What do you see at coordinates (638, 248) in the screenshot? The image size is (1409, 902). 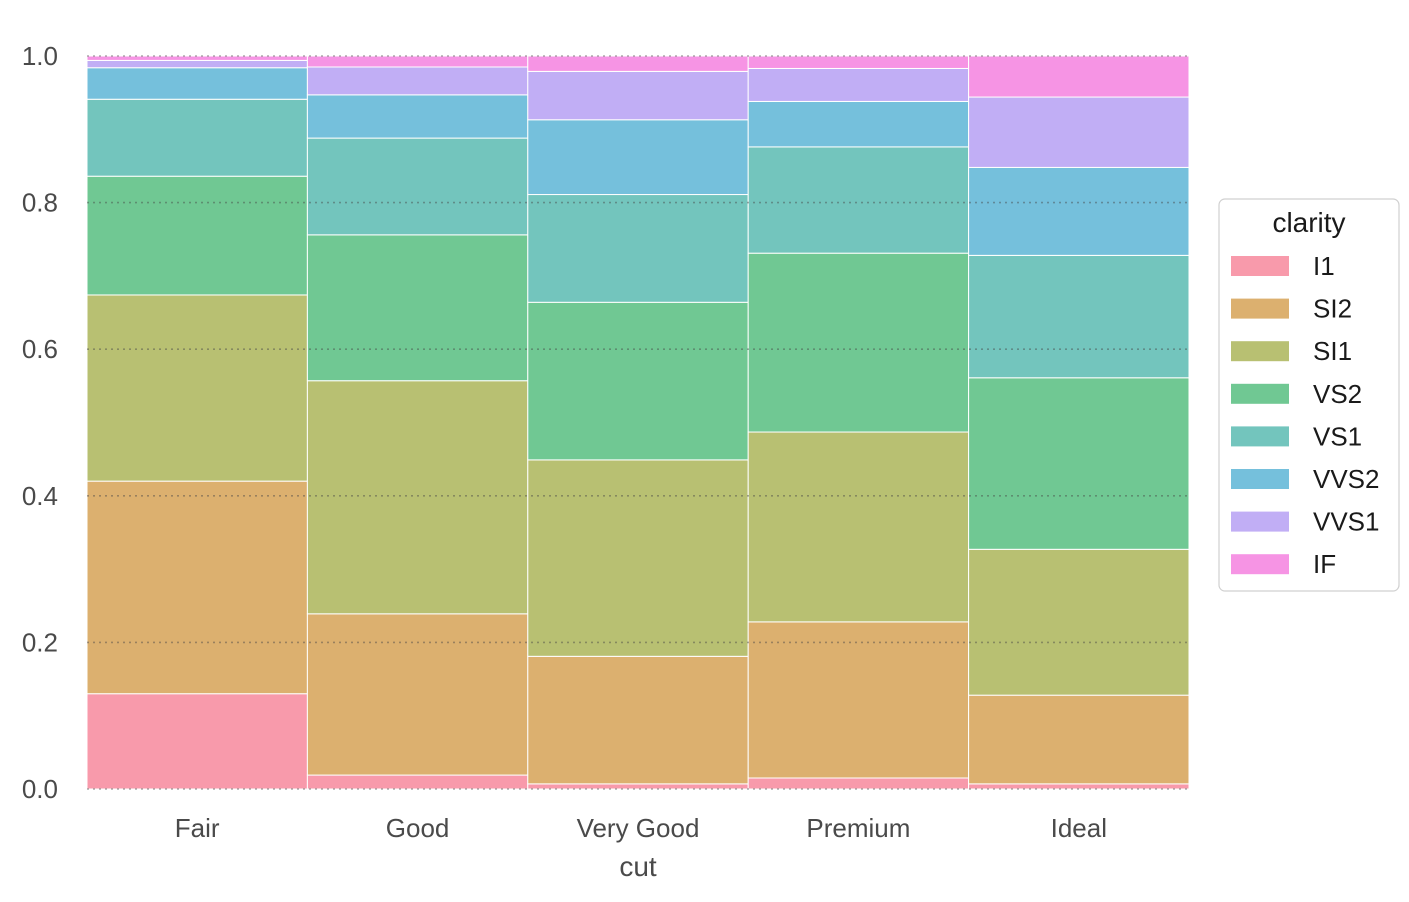 I see `bar-very-good-vs1` at bounding box center [638, 248].